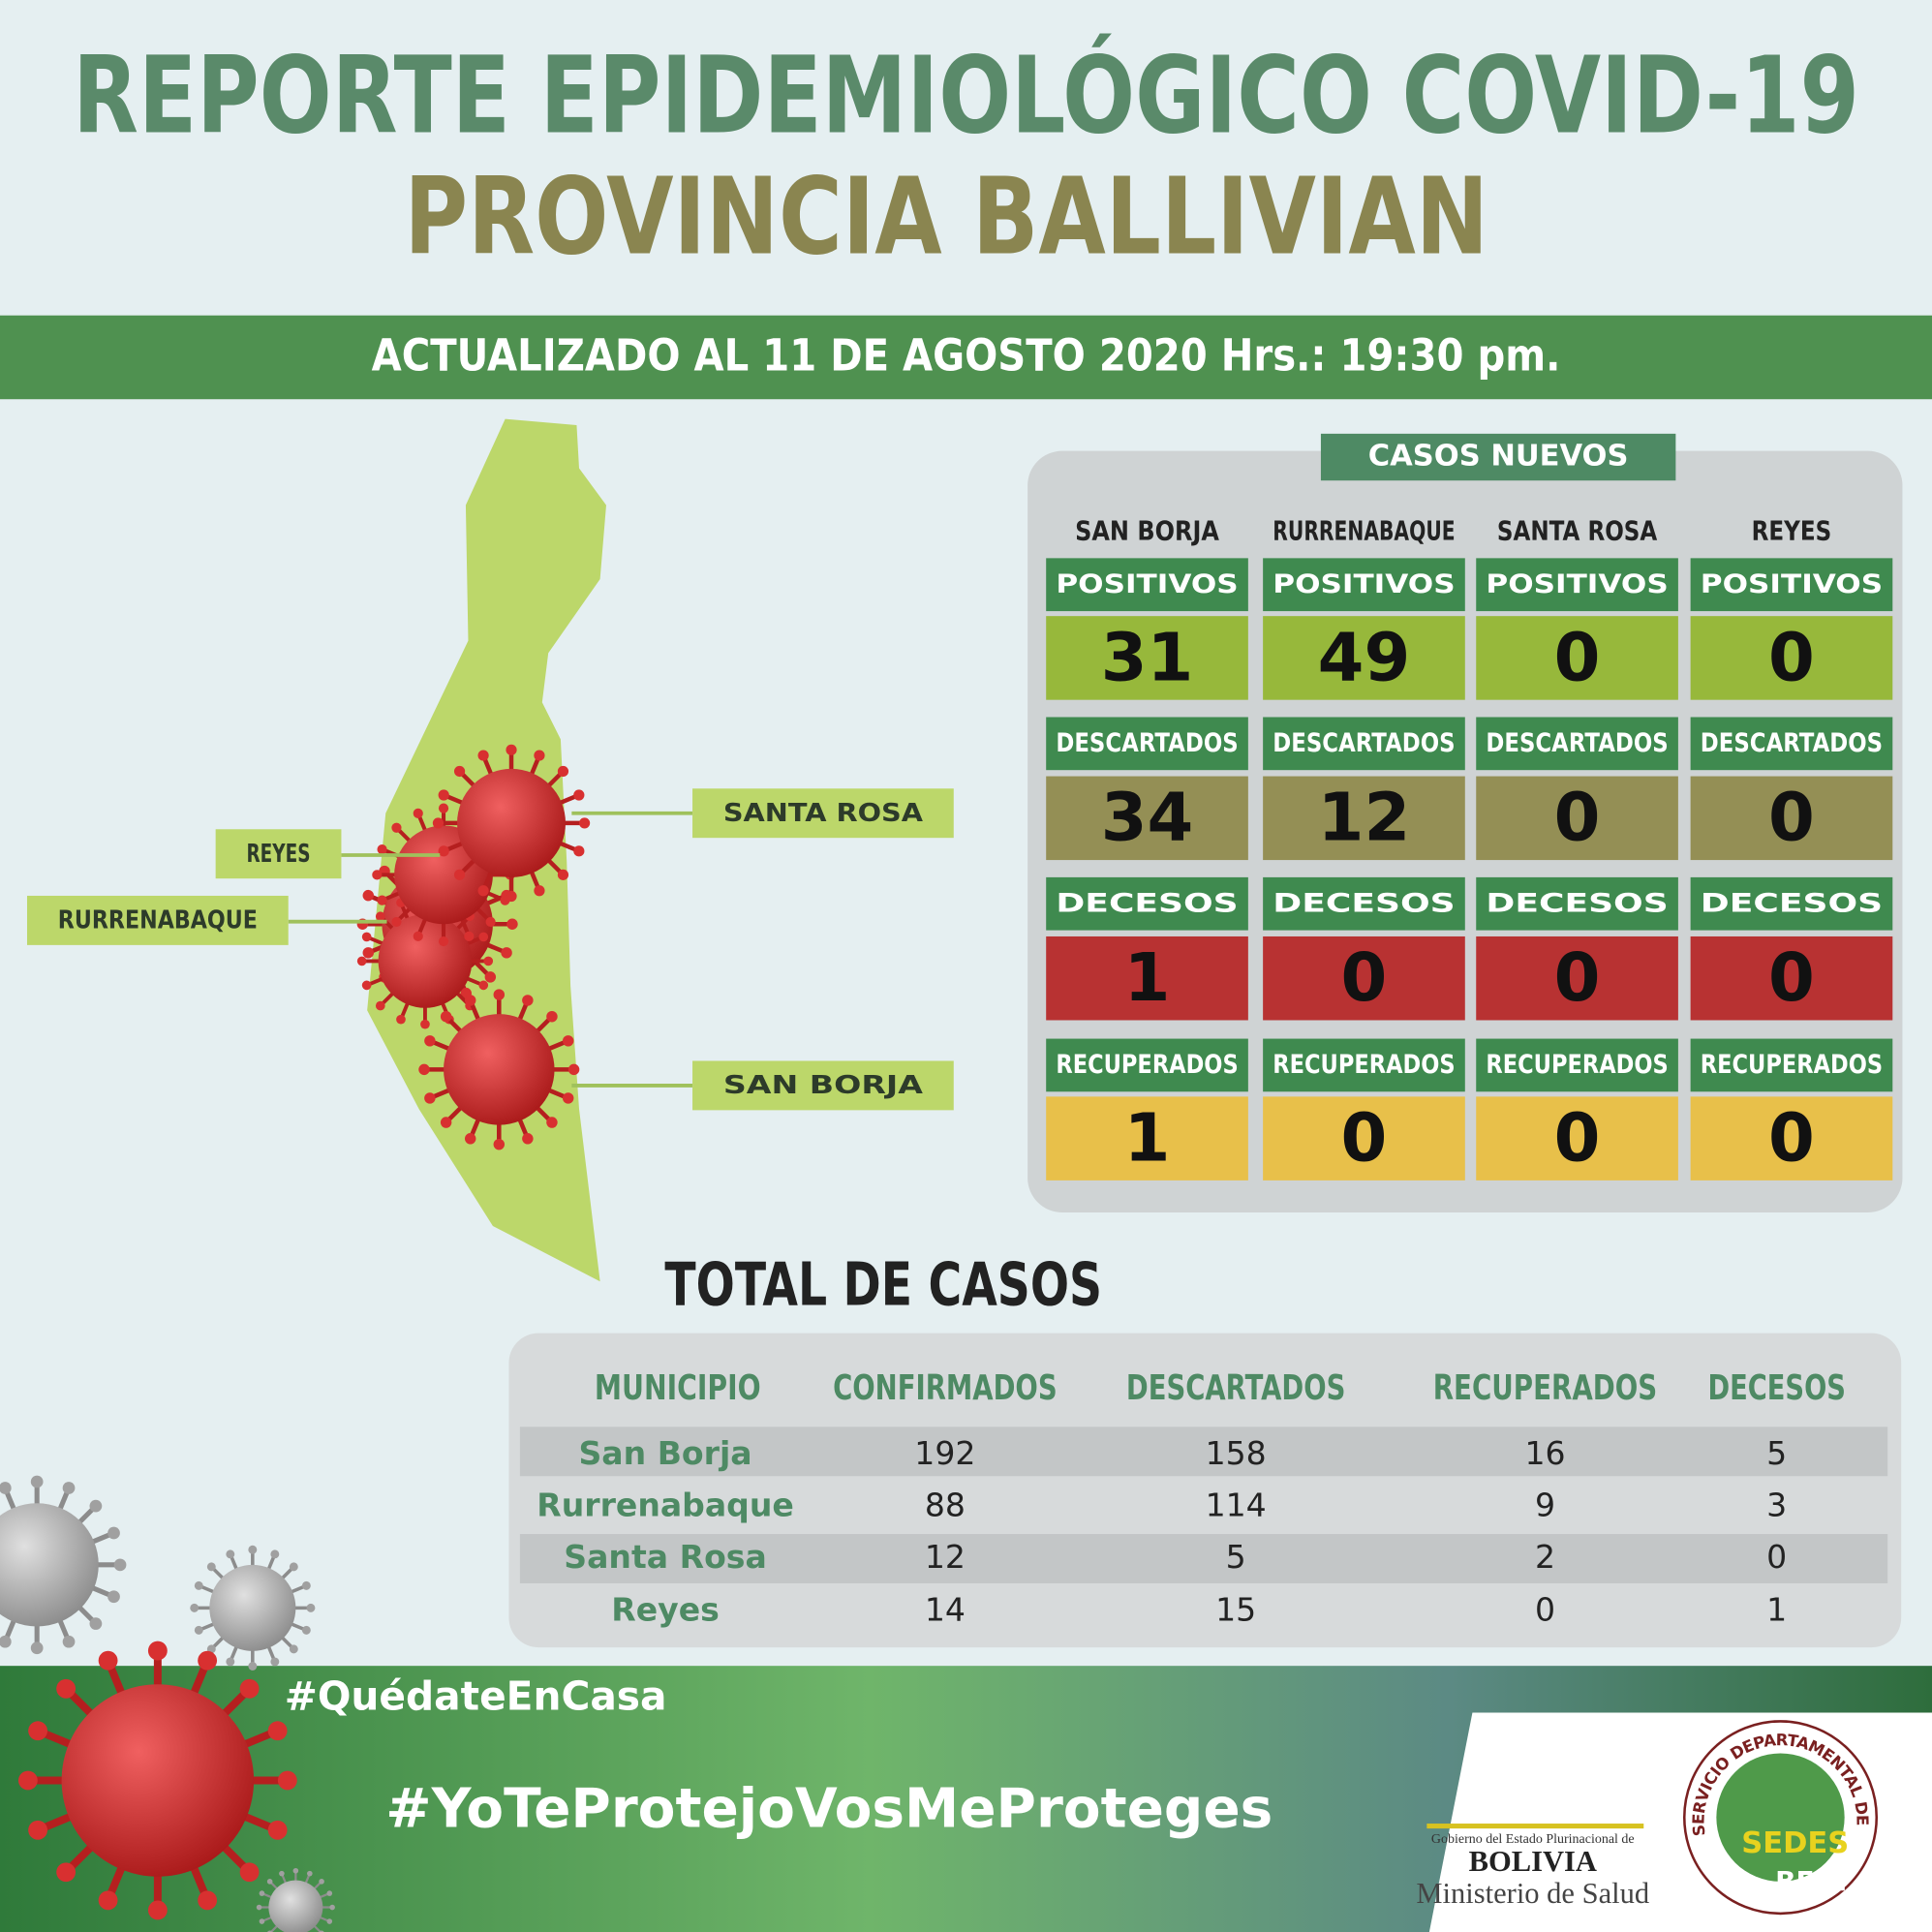  What do you see at coordinates (1776, 1610) in the screenshot?
I see `table-value: 1` at bounding box center [1776, 1610].